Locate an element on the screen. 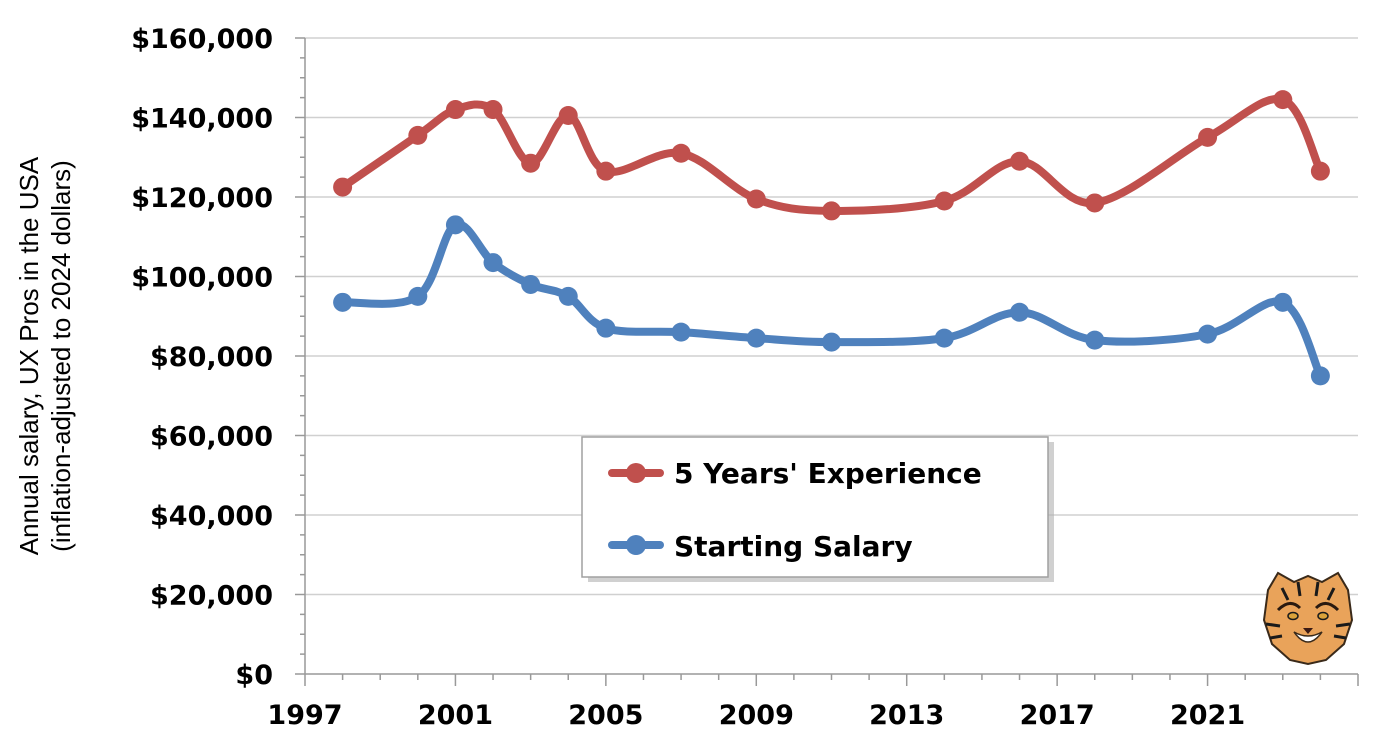 The image size is (1375, 738). x-tick-label-0: 1997 is located at coordinates (304, 715).